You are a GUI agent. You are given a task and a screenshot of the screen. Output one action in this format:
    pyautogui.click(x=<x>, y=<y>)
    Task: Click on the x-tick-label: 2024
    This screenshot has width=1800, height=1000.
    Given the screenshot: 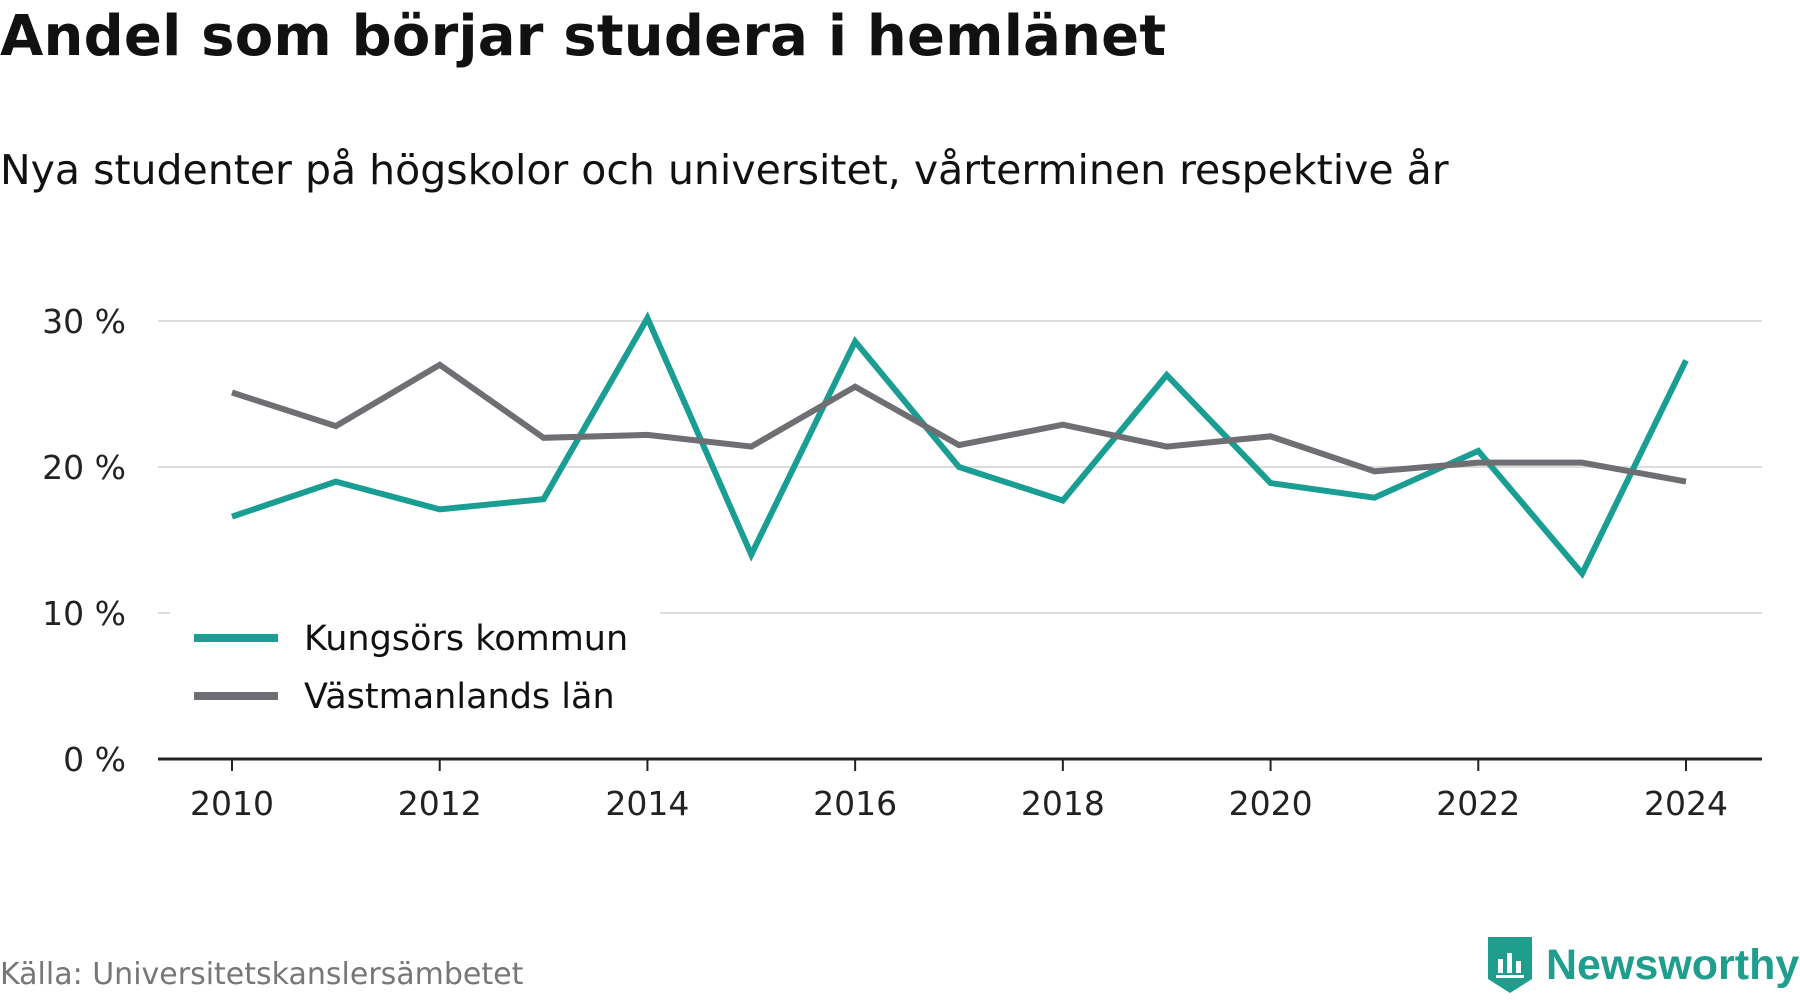 What is the action you would take?
    pyautogui.click(x=1686, y=803)
    